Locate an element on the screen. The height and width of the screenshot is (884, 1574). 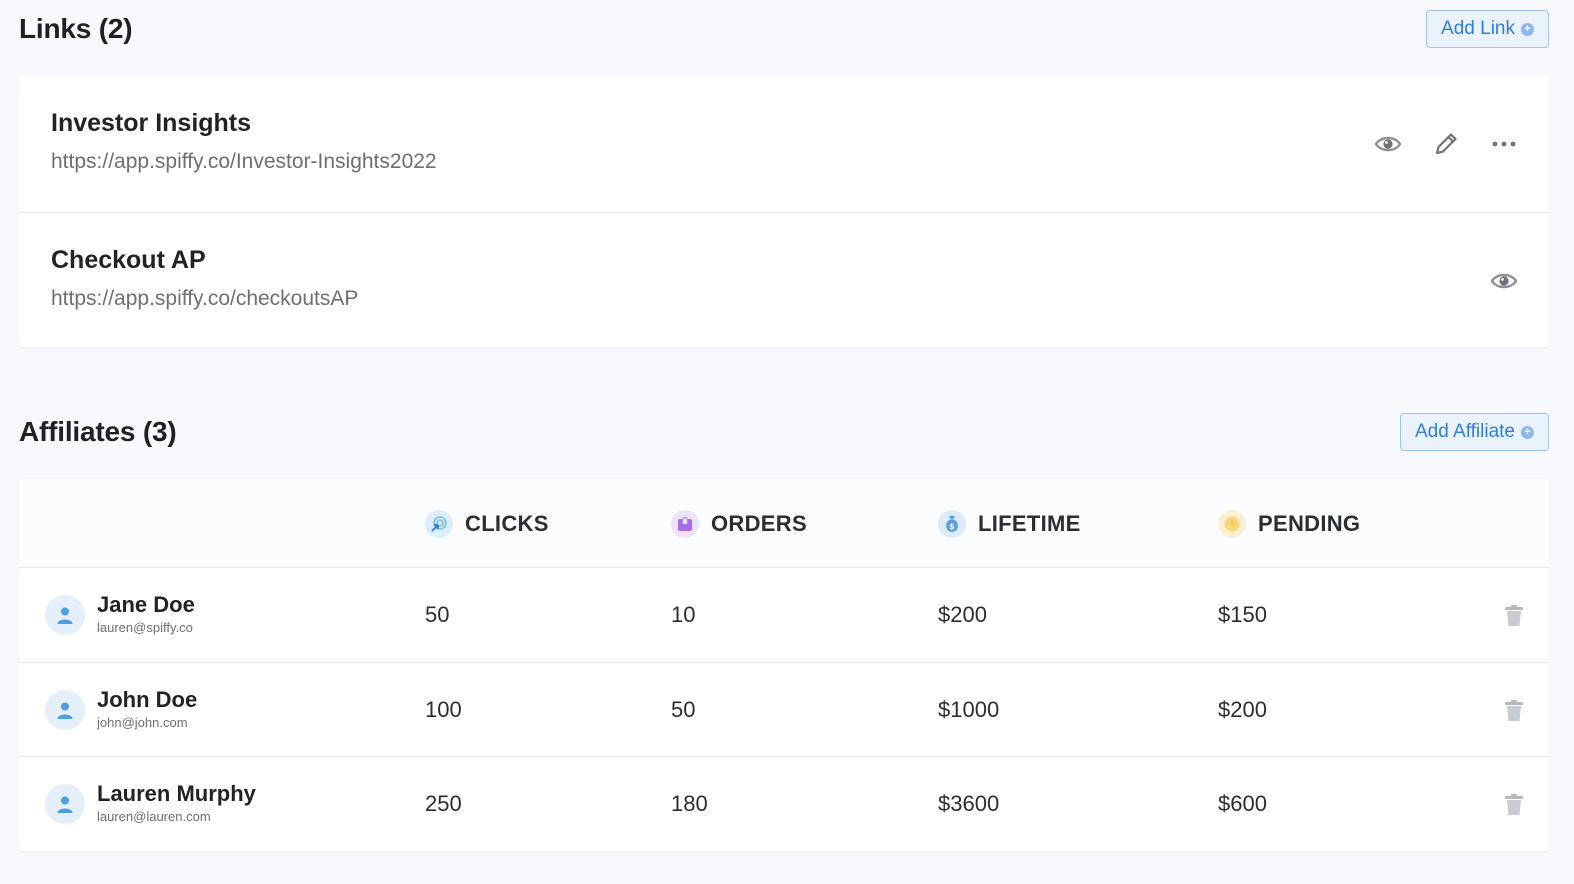
orders-value: 50 is located at coordinates (683, 709).